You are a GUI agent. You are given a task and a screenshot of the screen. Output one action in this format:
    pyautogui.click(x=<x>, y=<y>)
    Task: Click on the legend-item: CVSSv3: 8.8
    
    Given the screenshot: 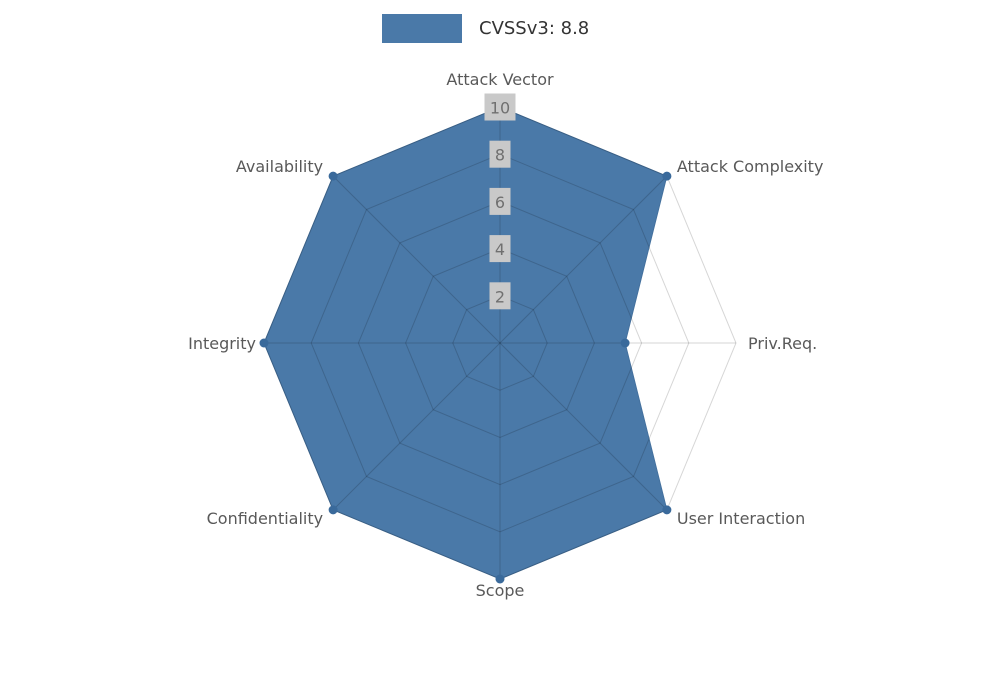 What is the action you would take?
    pyautogui.click(x=485, y=28)
    